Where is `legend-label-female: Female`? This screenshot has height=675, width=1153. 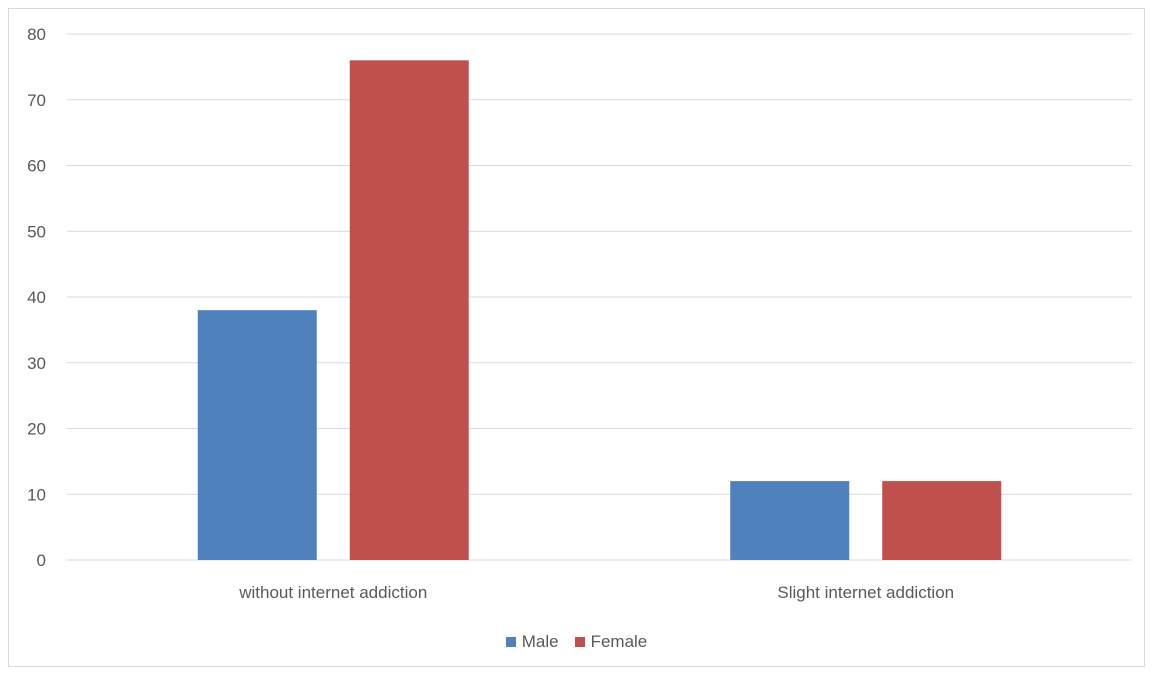
legend-label-female: Female is located at coordinates (619, 641).